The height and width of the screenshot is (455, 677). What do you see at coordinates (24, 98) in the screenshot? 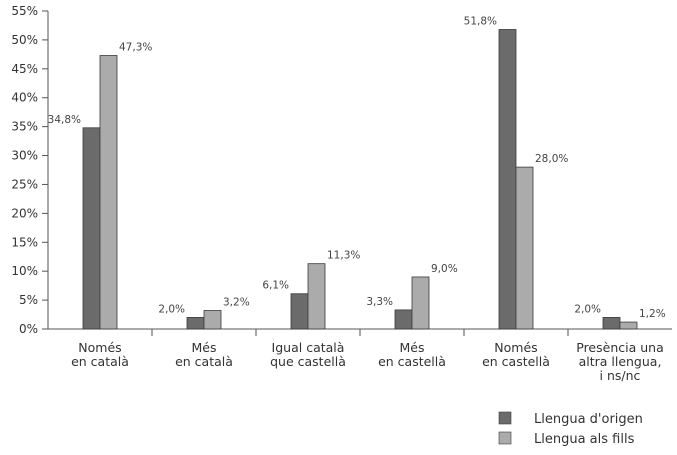
I see `y-tick-label: 40%` at bounding box center [24, 98].